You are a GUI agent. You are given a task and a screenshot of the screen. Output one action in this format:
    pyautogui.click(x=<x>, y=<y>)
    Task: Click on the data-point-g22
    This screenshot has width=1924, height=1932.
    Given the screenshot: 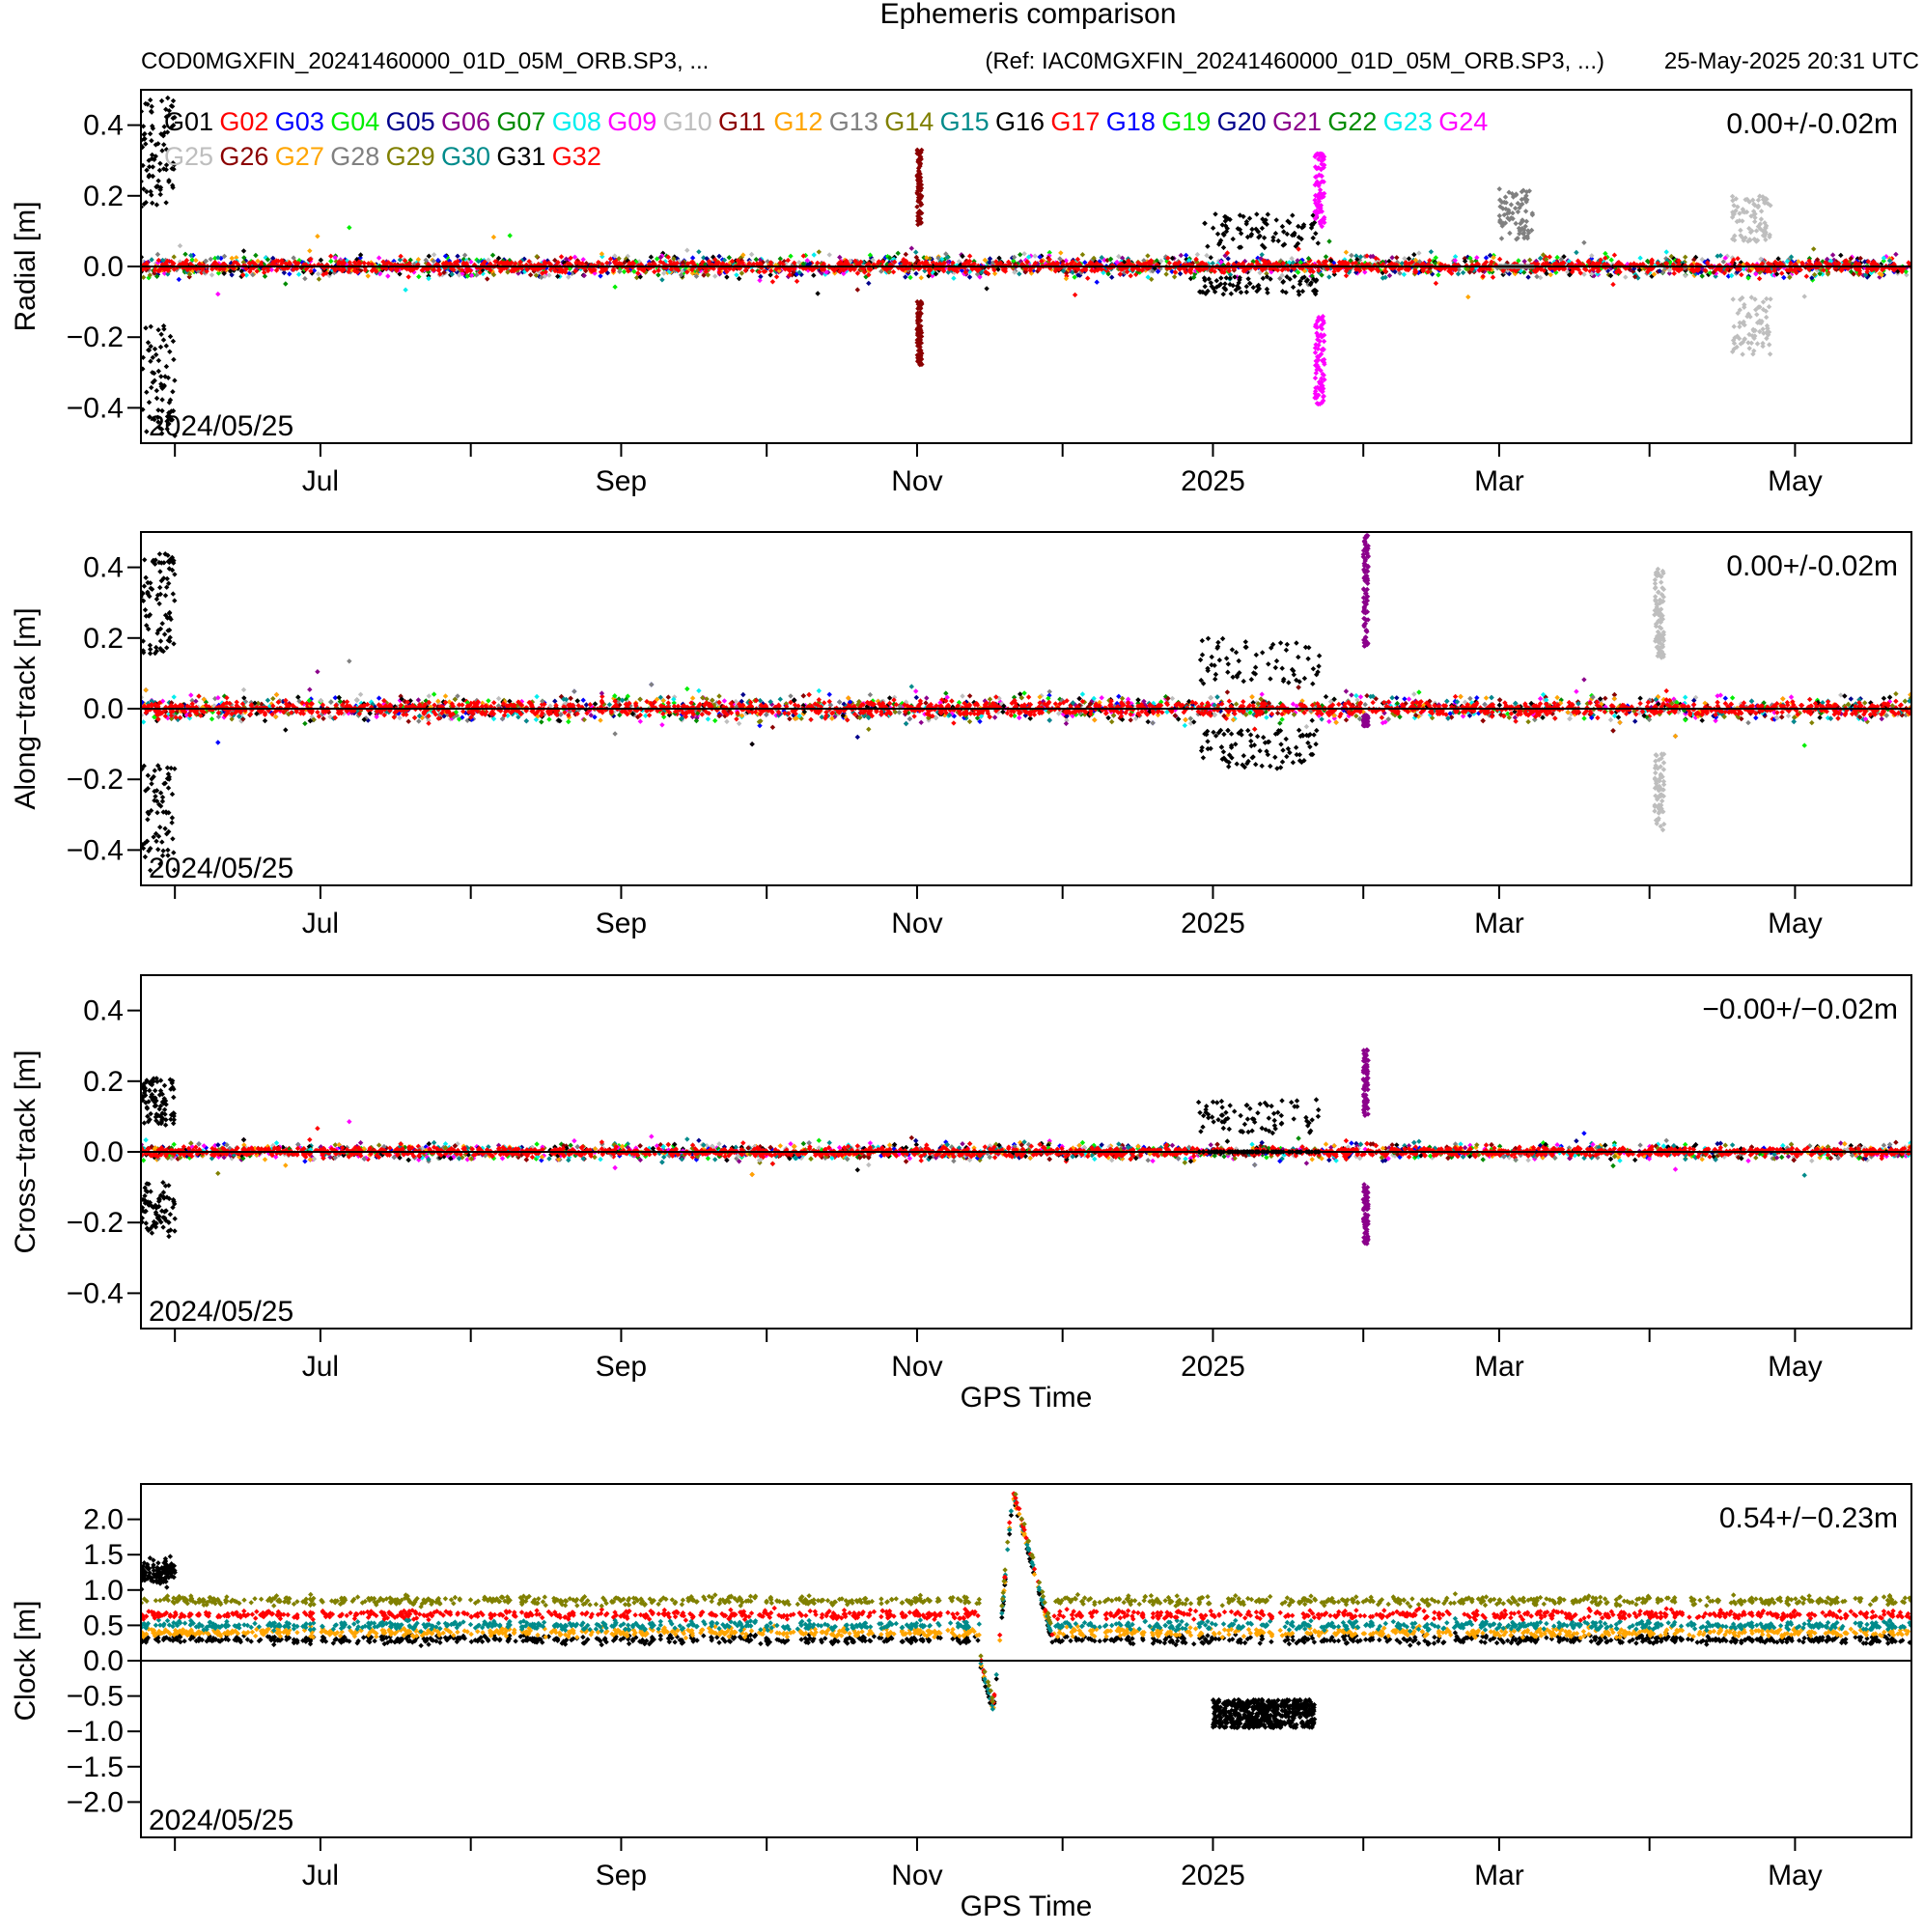 What is the action you would take?
    pyautogui.click(x=889, y=258)
    